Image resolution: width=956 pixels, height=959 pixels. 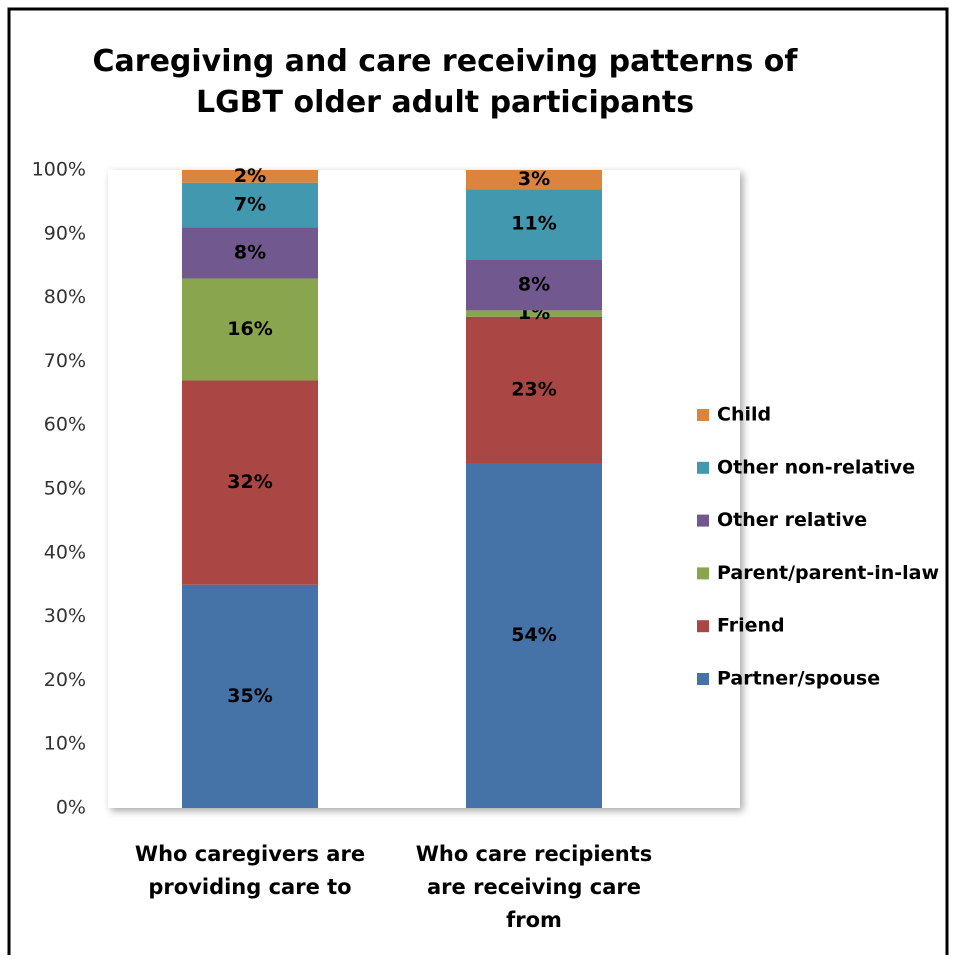 I want to click on data-label: 3%, so click(x=534, y=179).